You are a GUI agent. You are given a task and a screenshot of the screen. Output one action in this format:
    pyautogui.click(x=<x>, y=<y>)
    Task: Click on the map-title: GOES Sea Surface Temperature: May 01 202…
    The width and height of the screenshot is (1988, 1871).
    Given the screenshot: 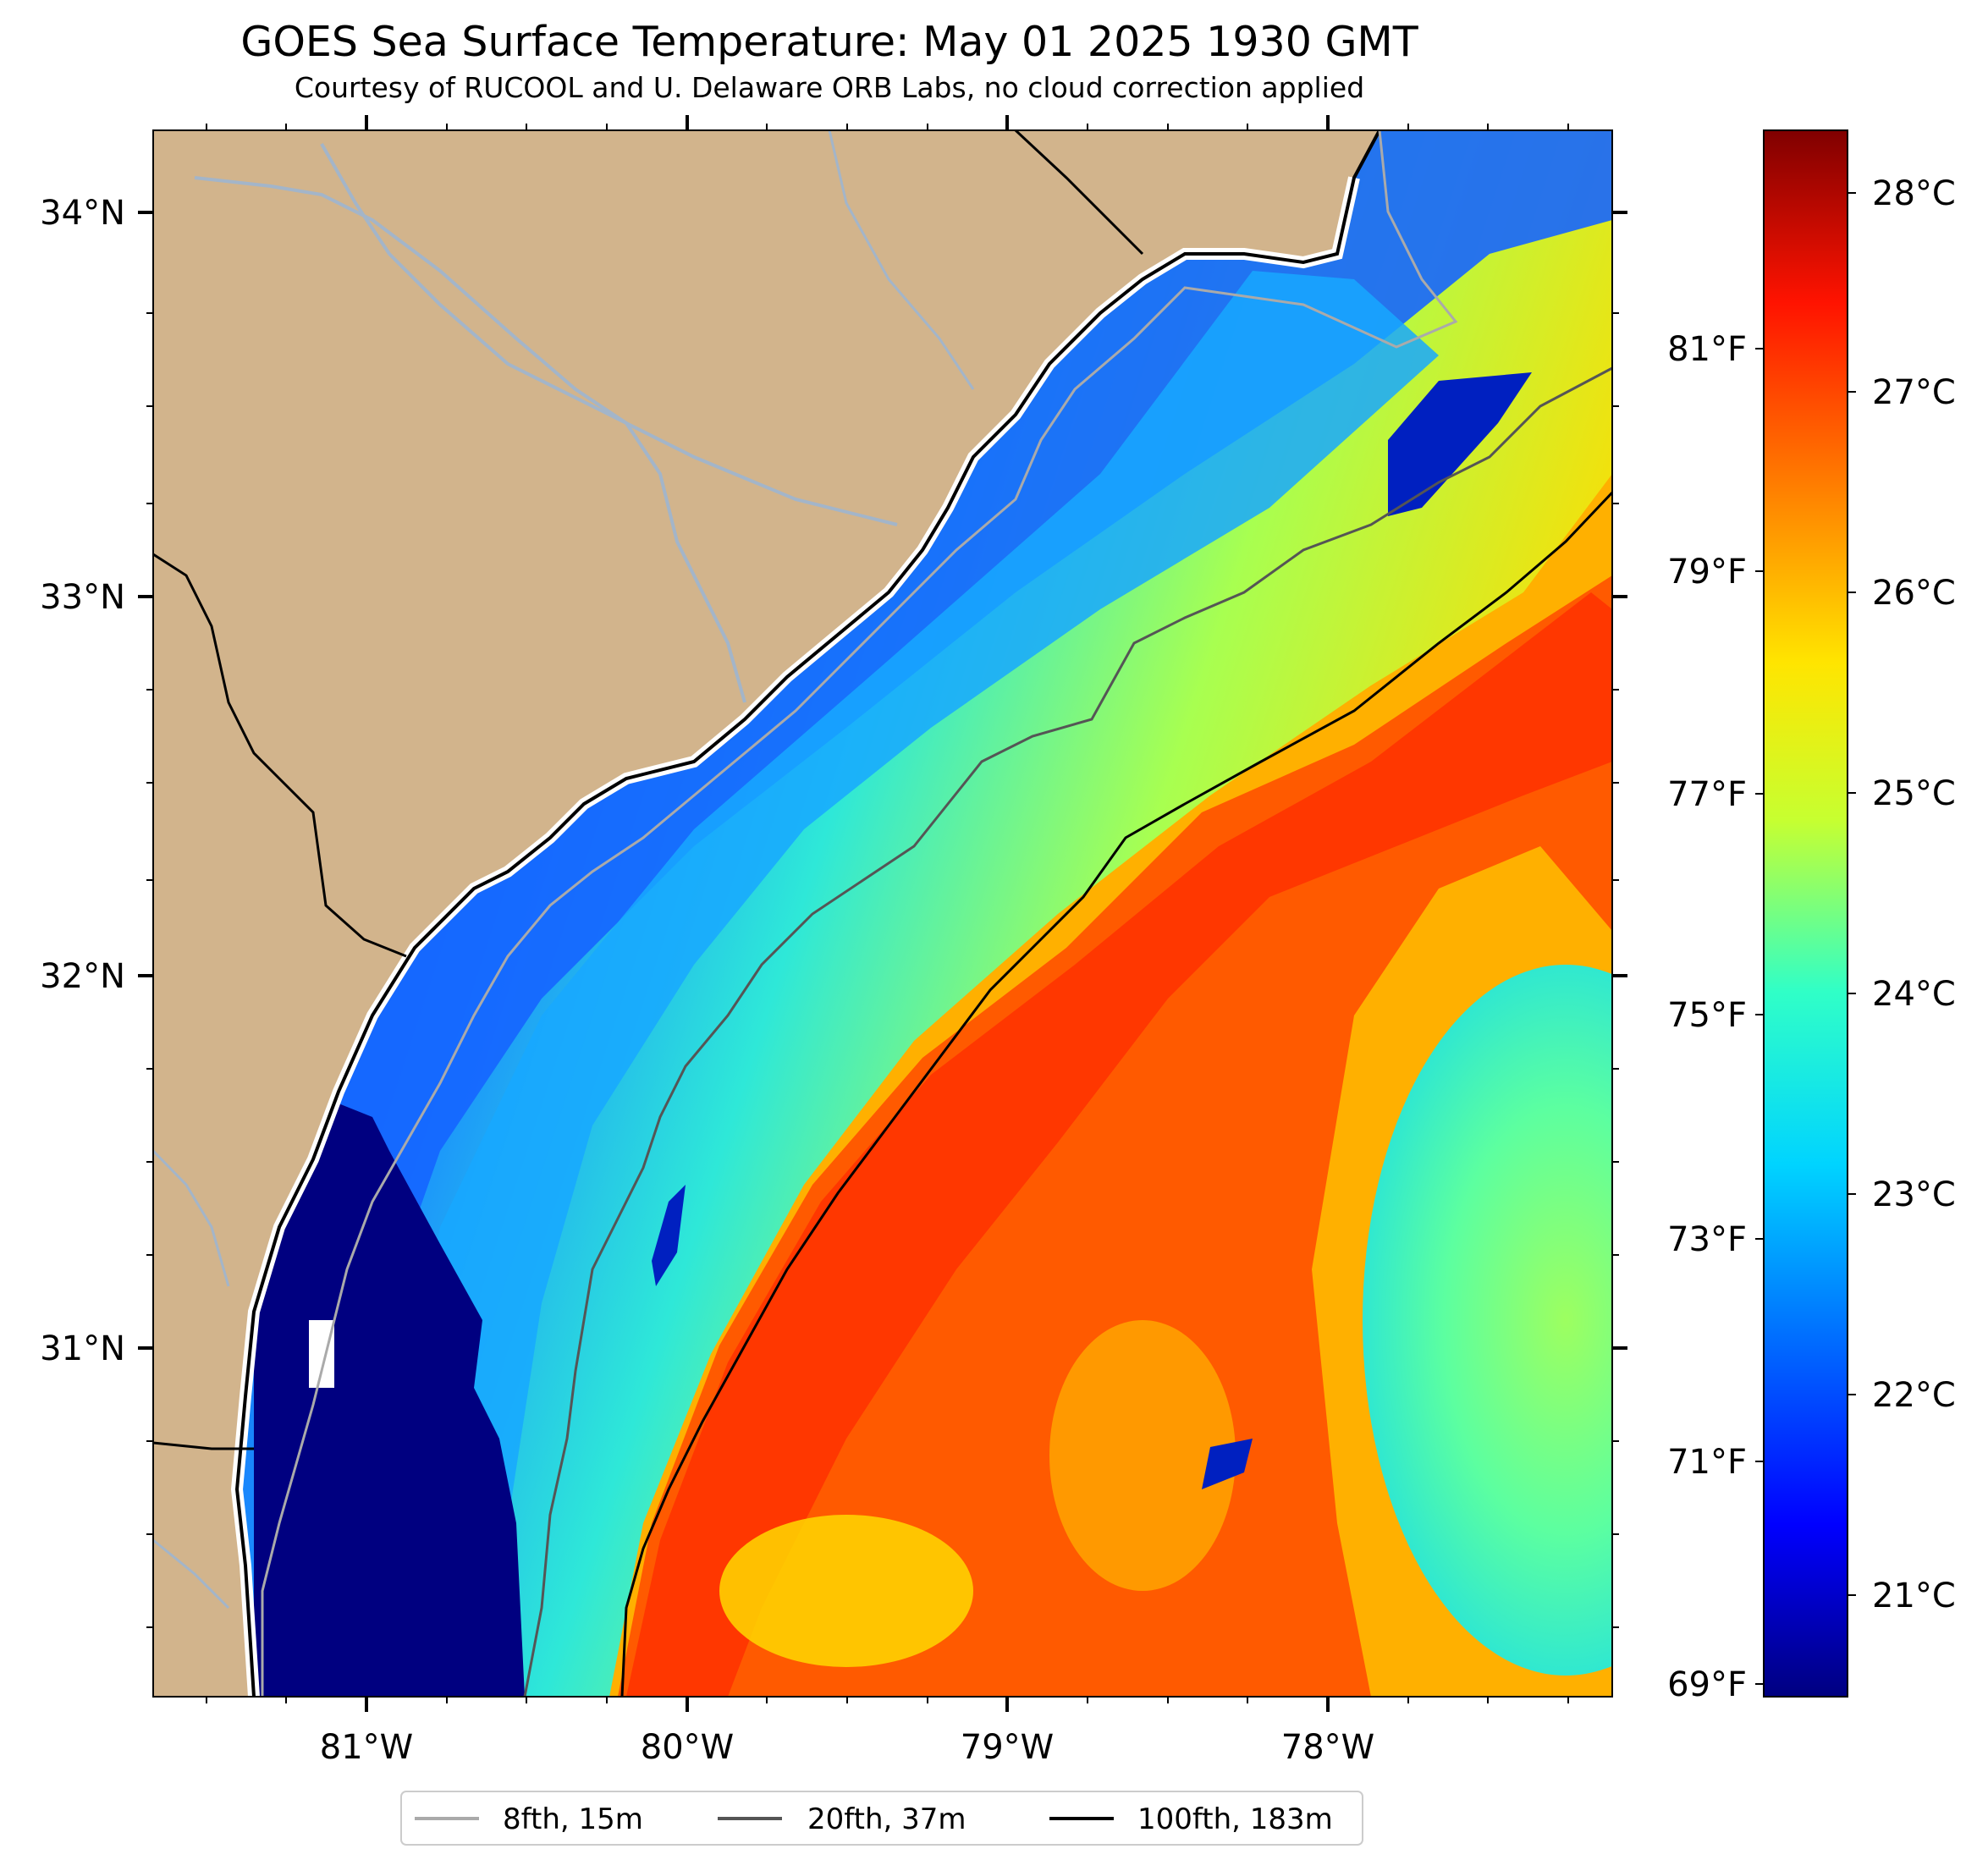 What is the action you would take?
    pyautogui.click(x=829, y=42)
    